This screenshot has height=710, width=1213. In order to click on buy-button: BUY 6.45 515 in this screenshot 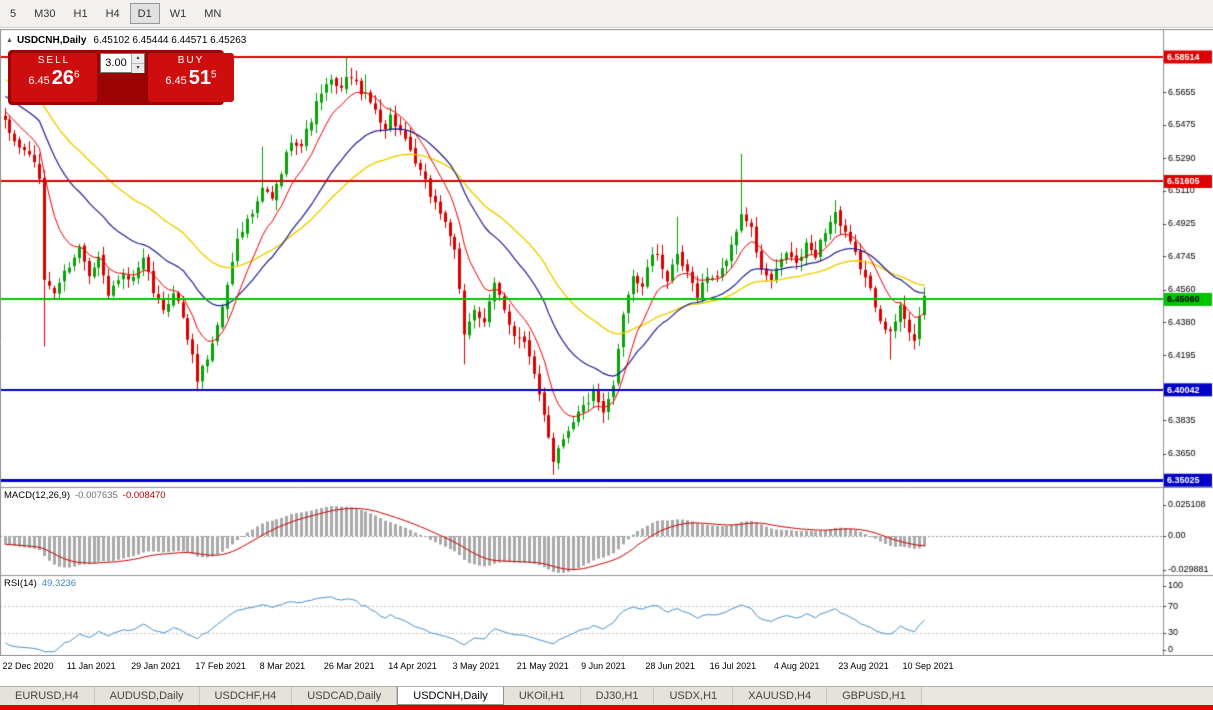, I will do `click(191, 77)`.